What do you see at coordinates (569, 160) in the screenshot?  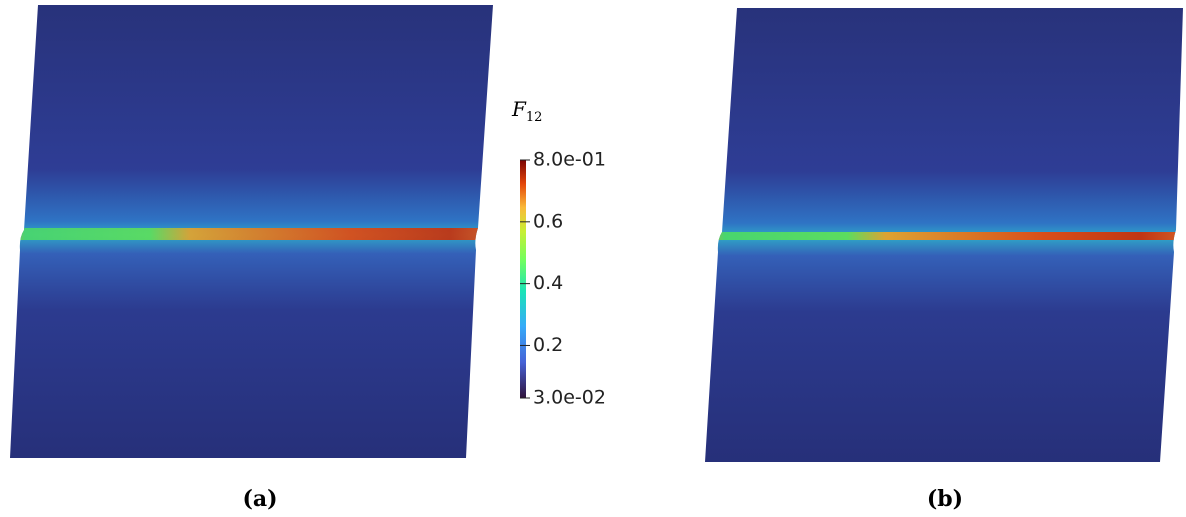 I see `tick-label: 8.0e-01` at bounding box center [569, 160].